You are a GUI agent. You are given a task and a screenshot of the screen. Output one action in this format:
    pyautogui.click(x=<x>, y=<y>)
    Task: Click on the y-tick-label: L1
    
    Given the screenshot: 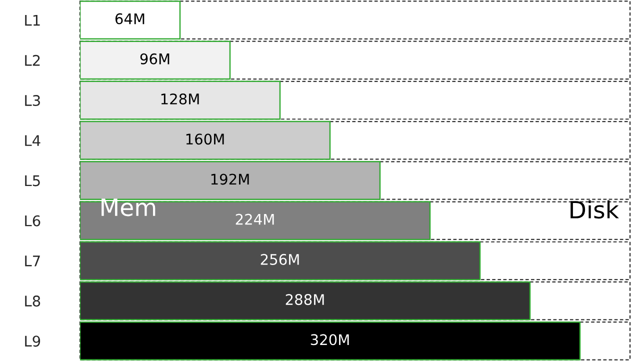 What is the action you would take?
    pyautogui.click(x=32, y=20)
    